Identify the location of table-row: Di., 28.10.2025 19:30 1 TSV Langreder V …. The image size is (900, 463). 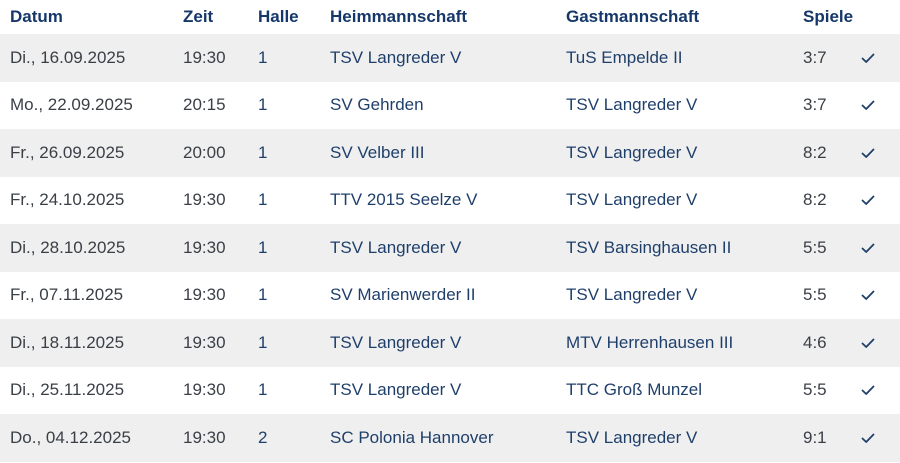
(450, 248).